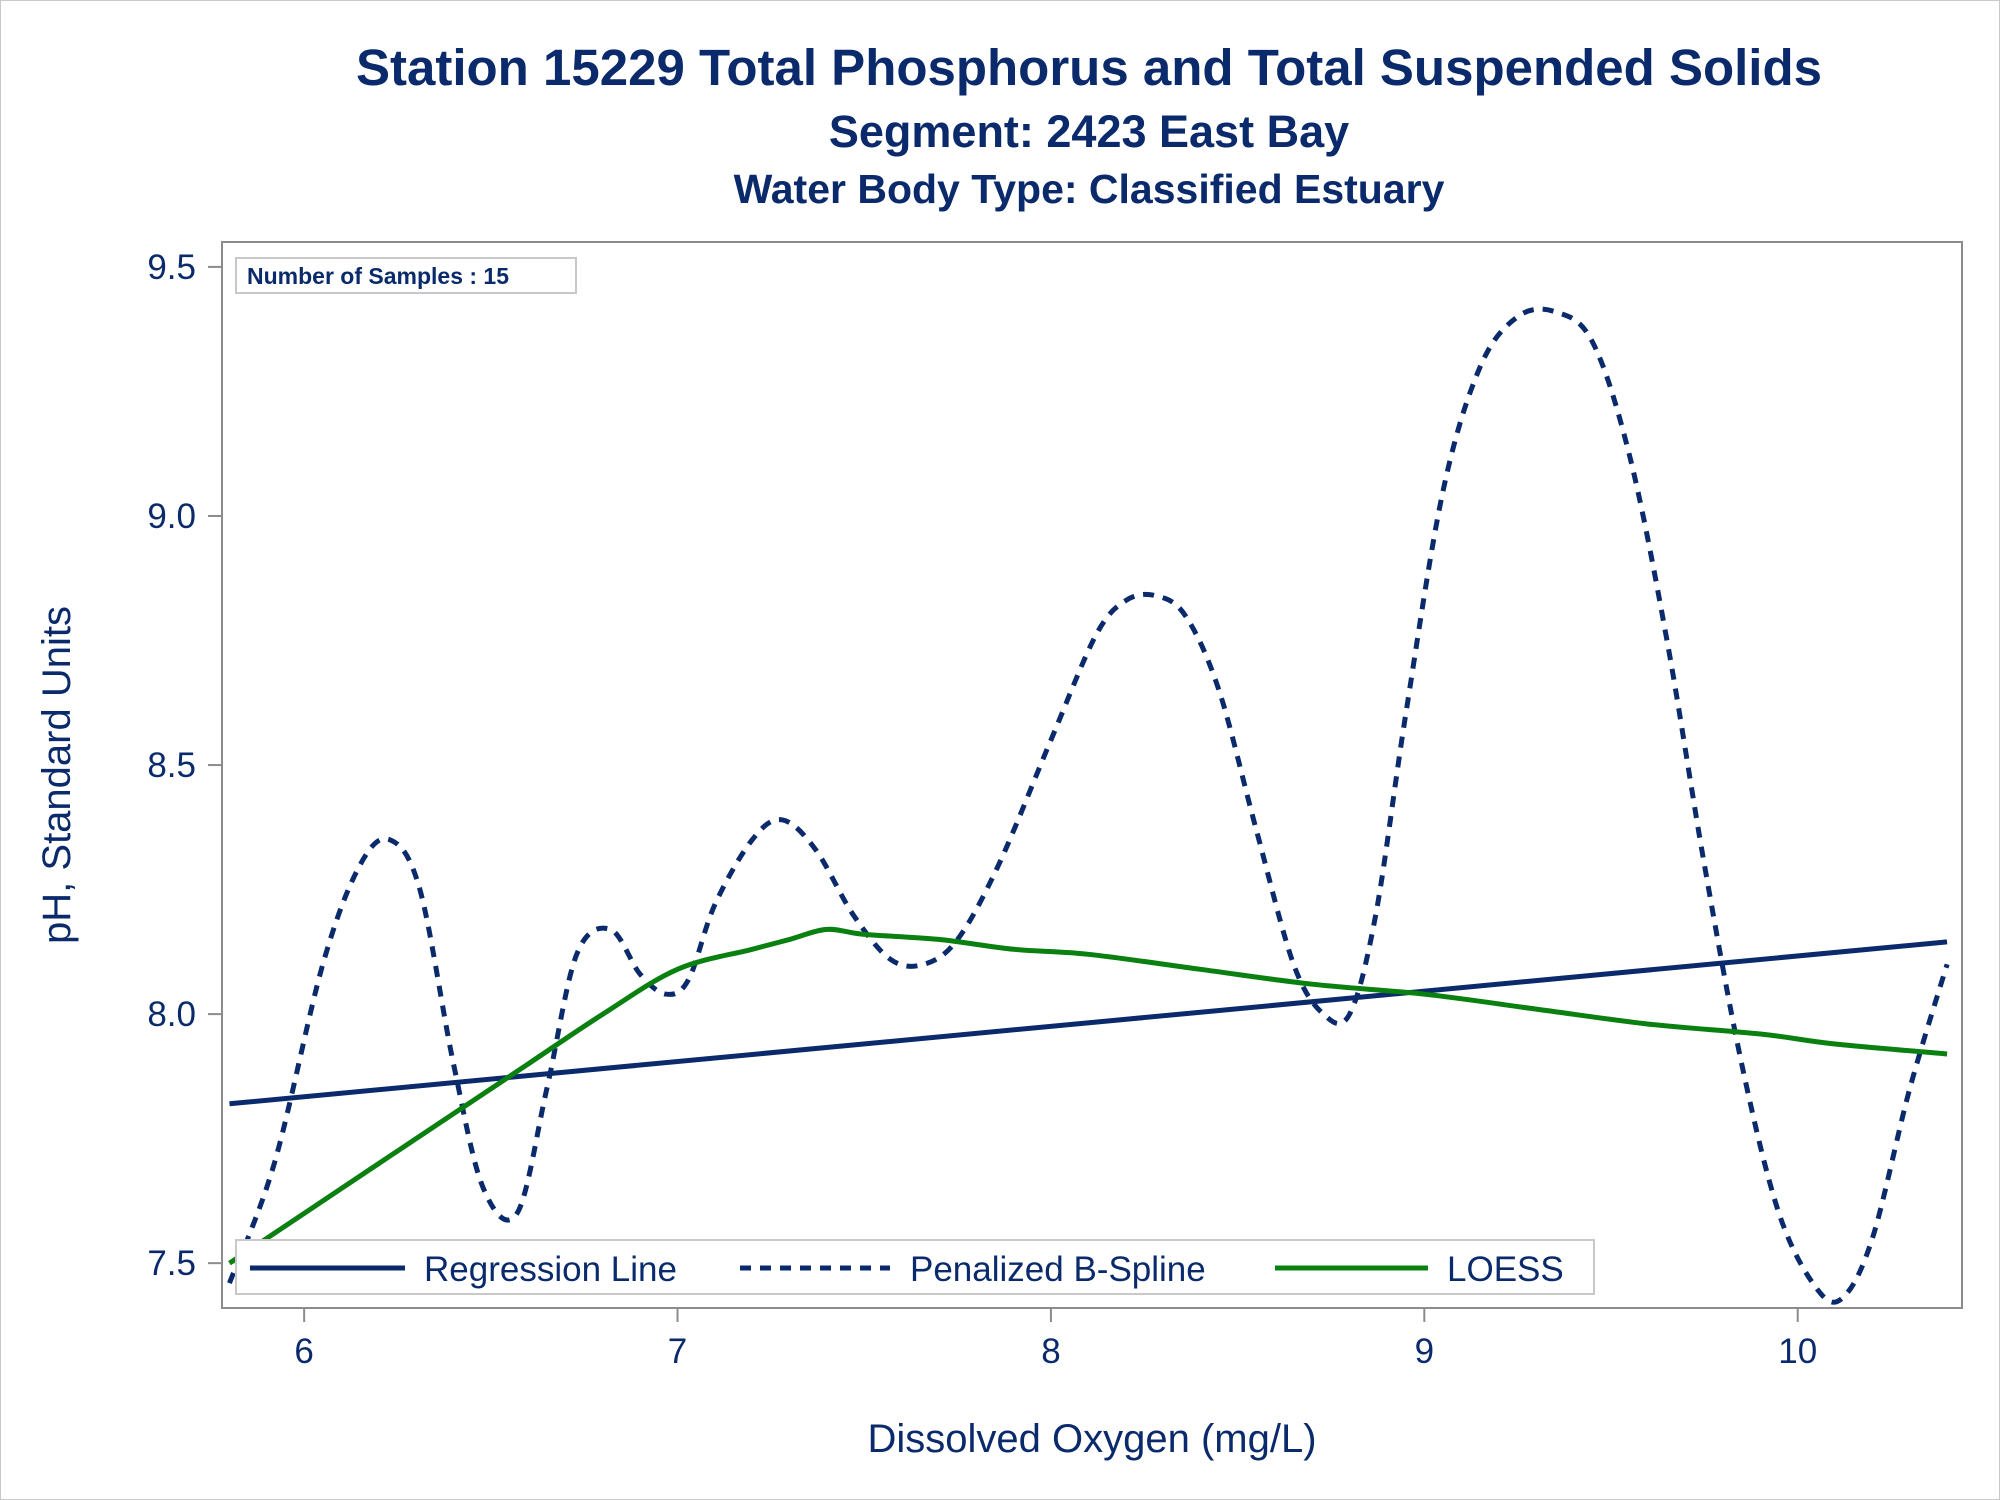 This screenshot has height=1500, width=2000. I want to click on legend-label-penalized-b-spline-line: Penalized B-Spline, so click(1058, 1269).